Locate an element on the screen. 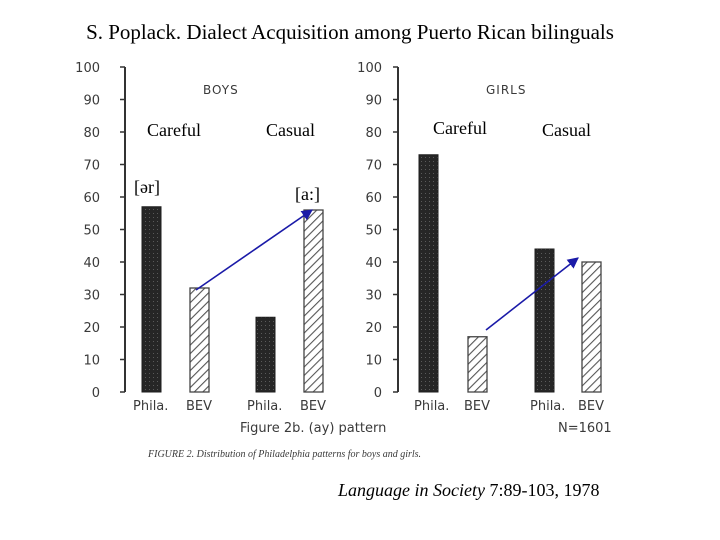 Image resolution: width=720 pixels, height=540 pixels. boys-y-ticks: 0 10 20 30 40 50 60 70 80 90 100 is located at coordinates (100, 231).